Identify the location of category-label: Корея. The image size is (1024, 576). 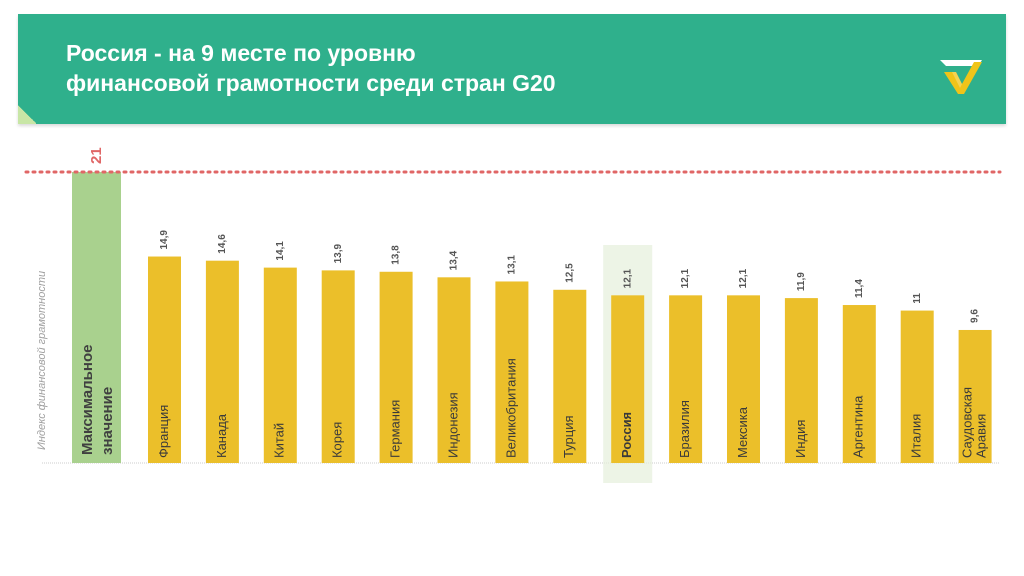
(337, 440).